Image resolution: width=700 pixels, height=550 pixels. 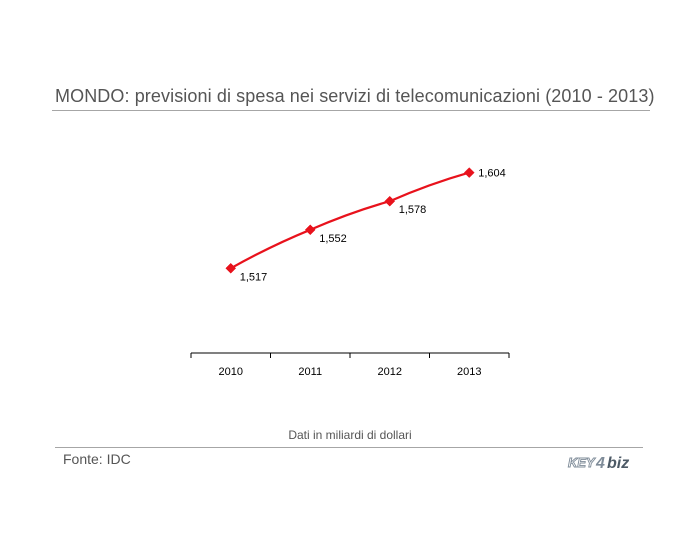 I want to click on data-label: 1,517, so click(x=254, y=277).